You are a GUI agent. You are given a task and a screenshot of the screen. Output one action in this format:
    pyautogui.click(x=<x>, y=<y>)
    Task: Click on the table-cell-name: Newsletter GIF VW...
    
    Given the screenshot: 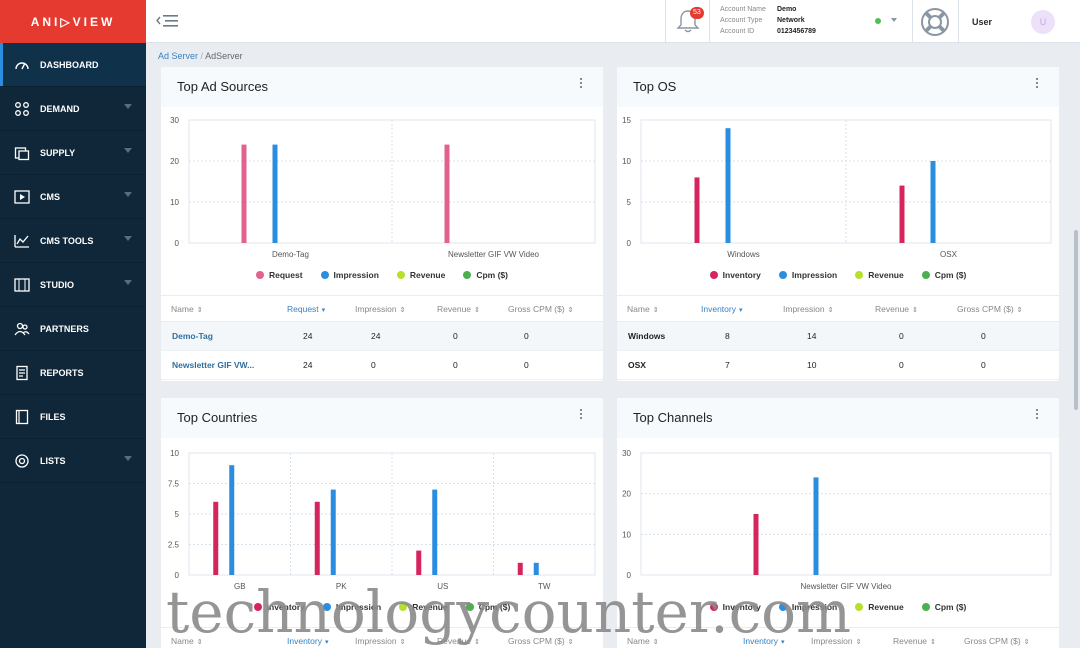 What is the action you would take?
    pyautogui.click(x=213, y=365)
    